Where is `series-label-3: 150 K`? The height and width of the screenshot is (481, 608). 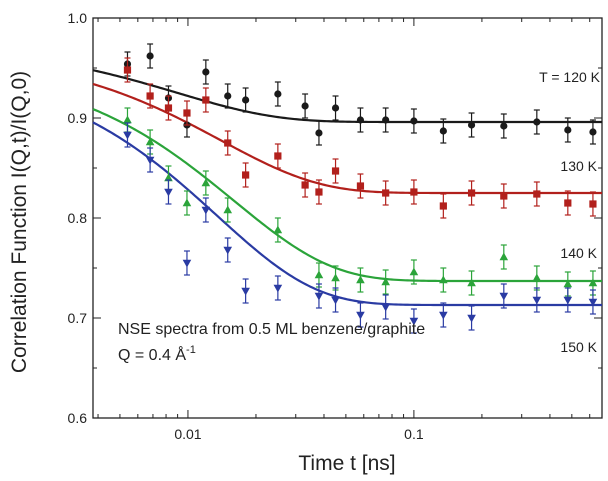
series-label-3: 150 K is located at coordinates (578, 347).